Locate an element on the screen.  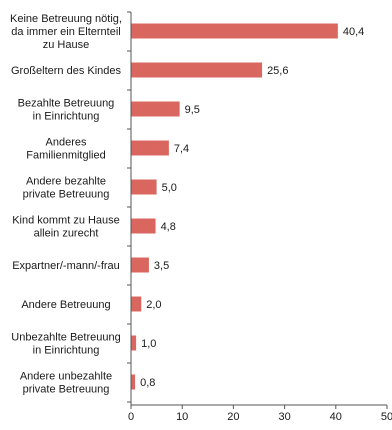
bar-value-label: 9,5 is located at coordinates (192, 110).